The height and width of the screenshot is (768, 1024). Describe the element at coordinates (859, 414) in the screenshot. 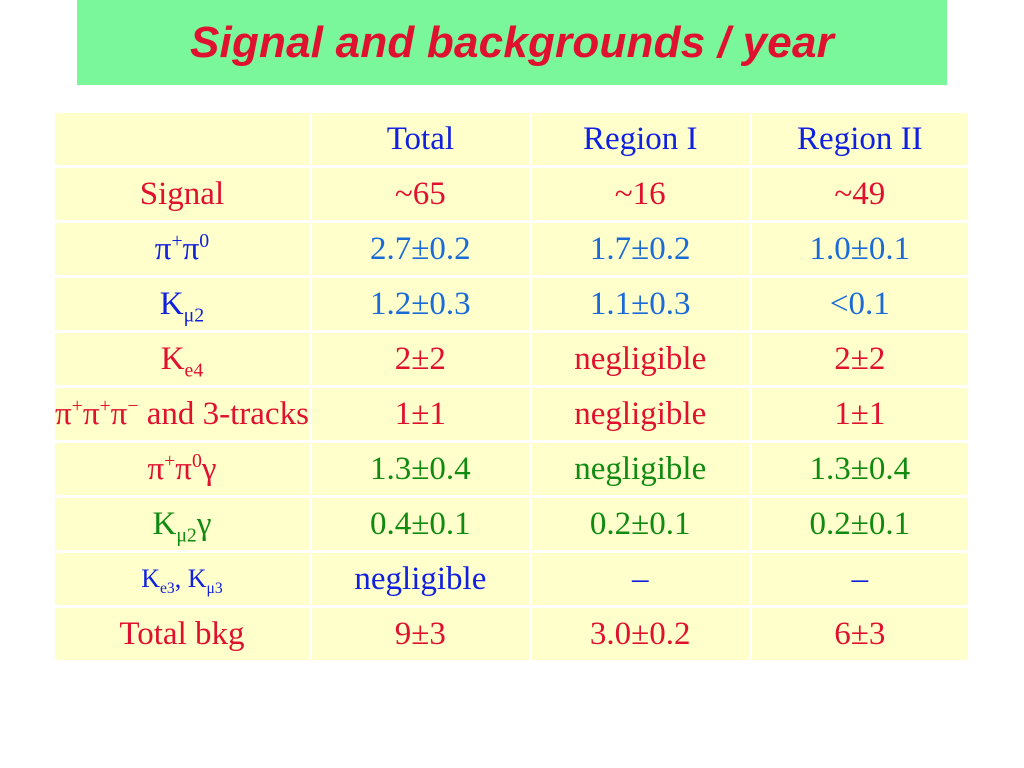

I see `cell-region-2: 1±1` at that location.